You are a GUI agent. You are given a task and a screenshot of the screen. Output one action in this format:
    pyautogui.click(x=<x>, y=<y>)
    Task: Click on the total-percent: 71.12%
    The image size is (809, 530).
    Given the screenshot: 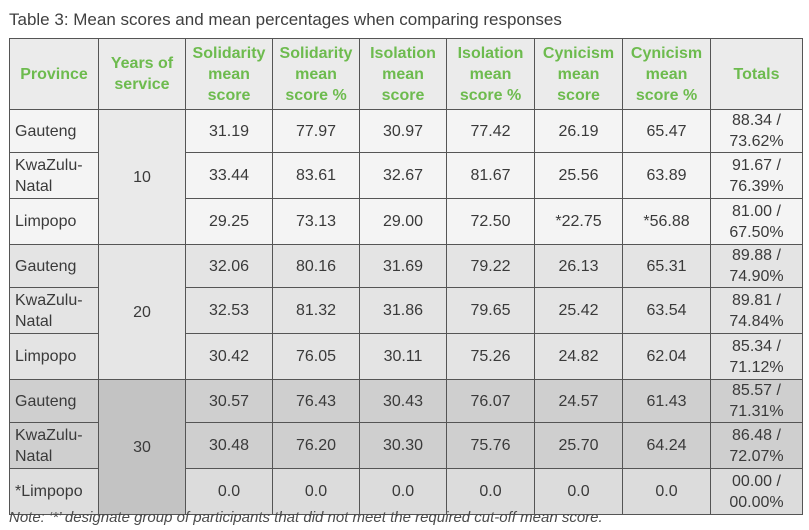 What is the action you would take?
    pyautogui.click(x=756, y=367)
    